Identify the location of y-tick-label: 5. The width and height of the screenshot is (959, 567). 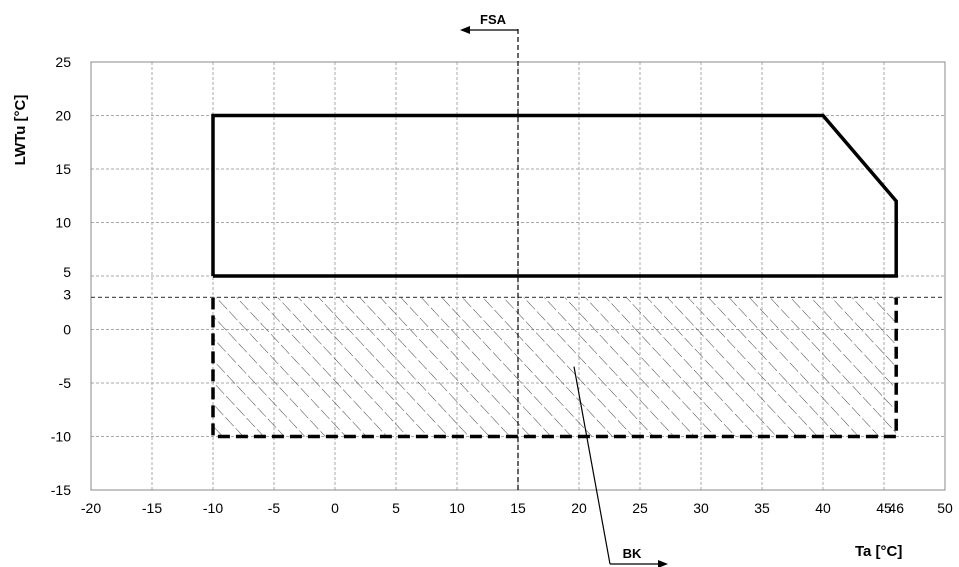
(67, 272).